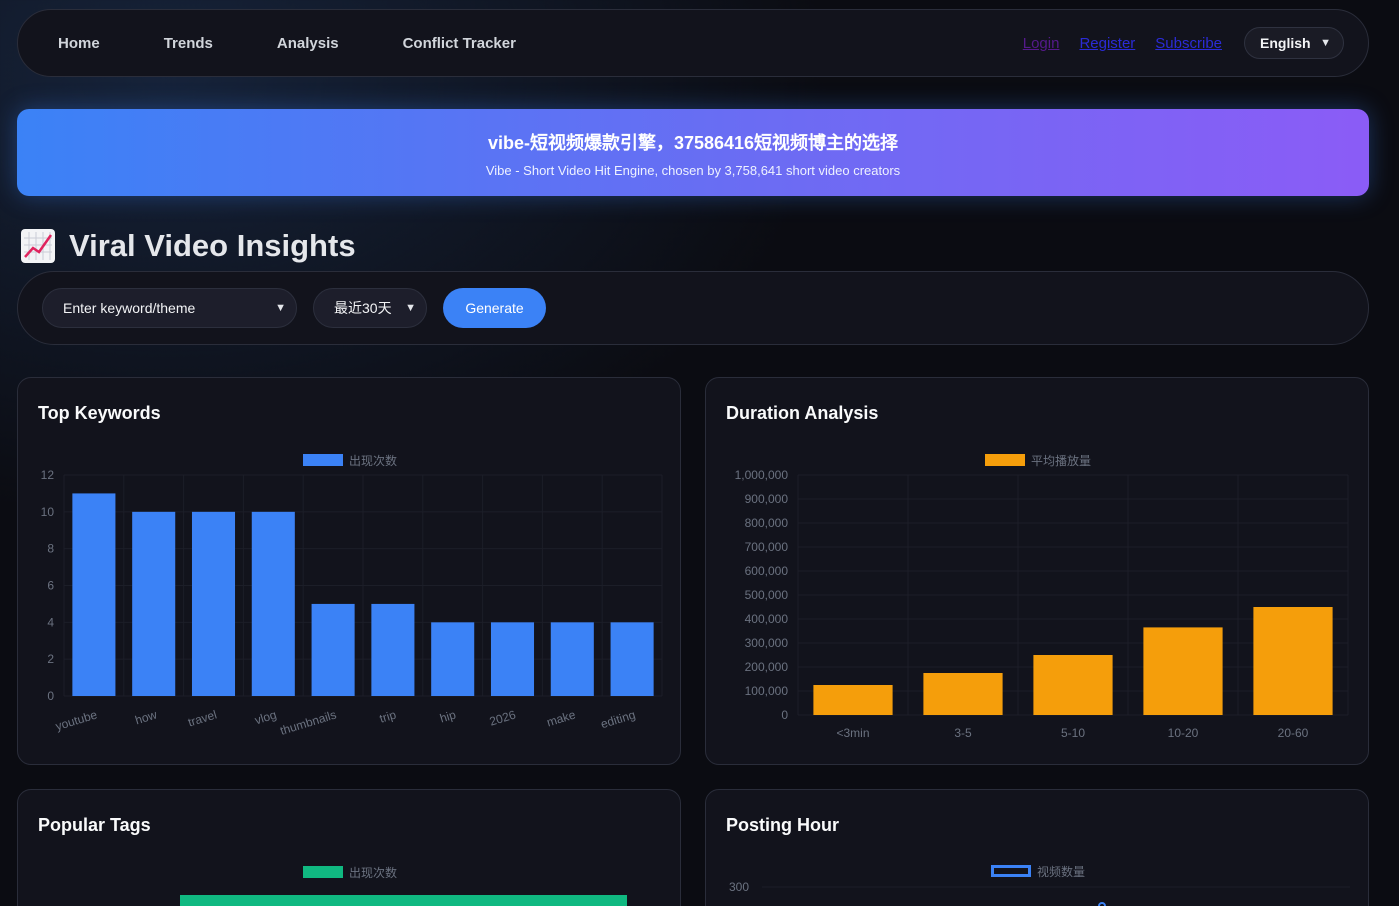 The image size is (1399, 906). What do you see at coordinates (448, 716) in the screenshot?
I see `x-tick-label: hip` at bounding box center [448, 716].